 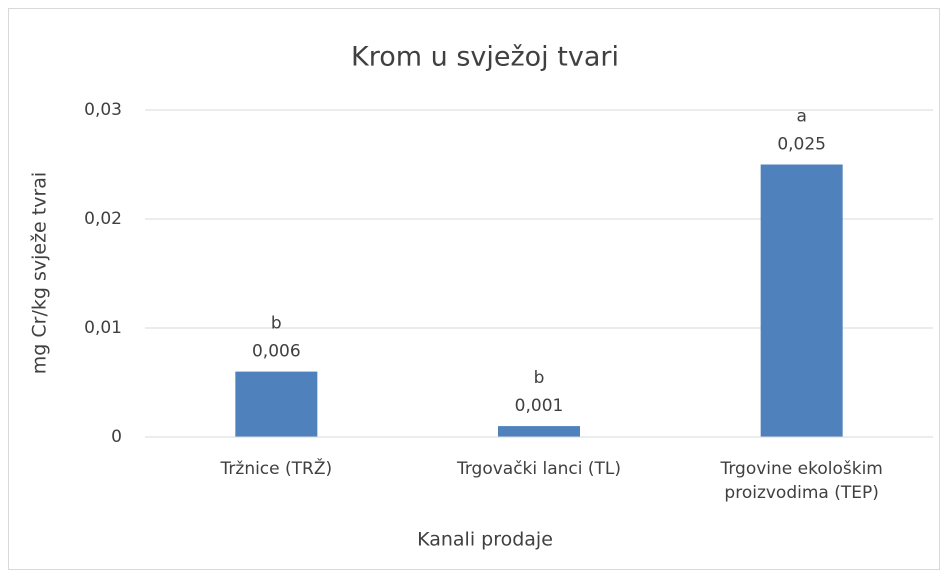 I want to click on y-tick-label: 0,03, so click(x=103, y=110).